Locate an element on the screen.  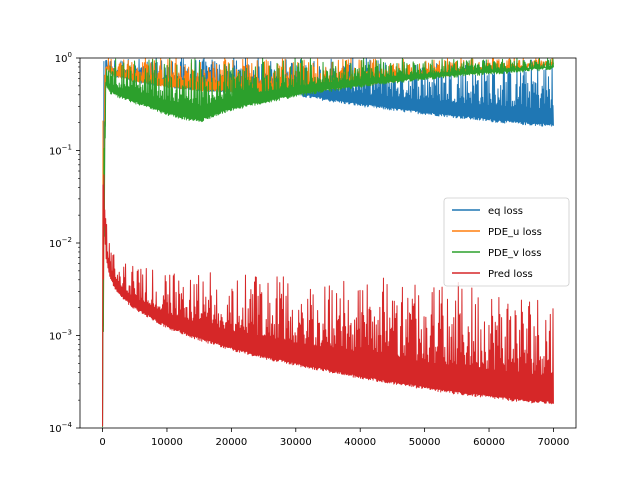
x-tick-label: 40000 is located at coordinates (360, 442).